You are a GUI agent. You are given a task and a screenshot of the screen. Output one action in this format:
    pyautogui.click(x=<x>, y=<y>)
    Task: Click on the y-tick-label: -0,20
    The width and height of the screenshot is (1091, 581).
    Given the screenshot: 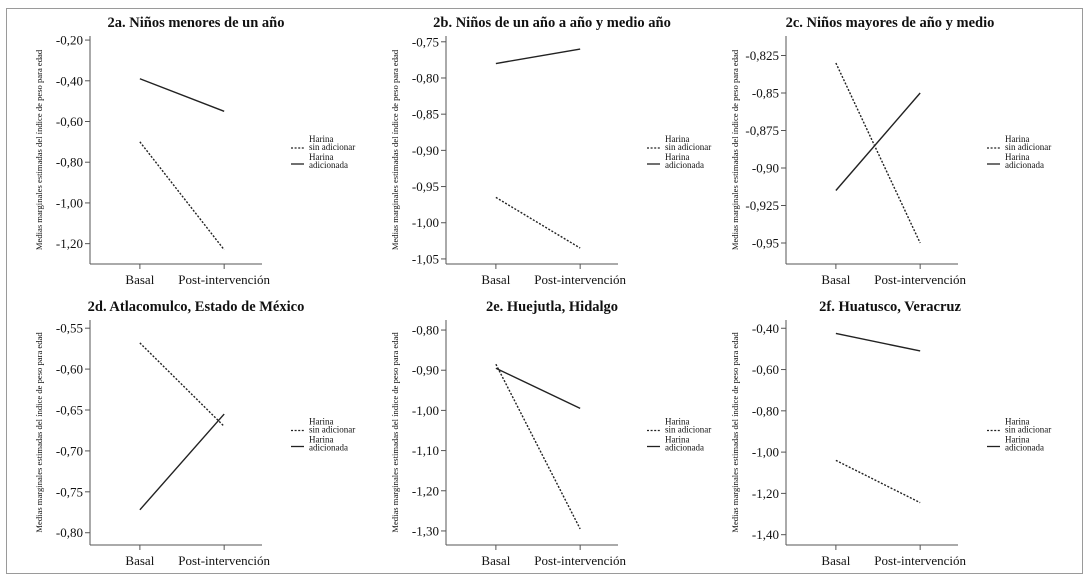 What is the action you would take?
    pyautogui.click(x=69, y=40)
    